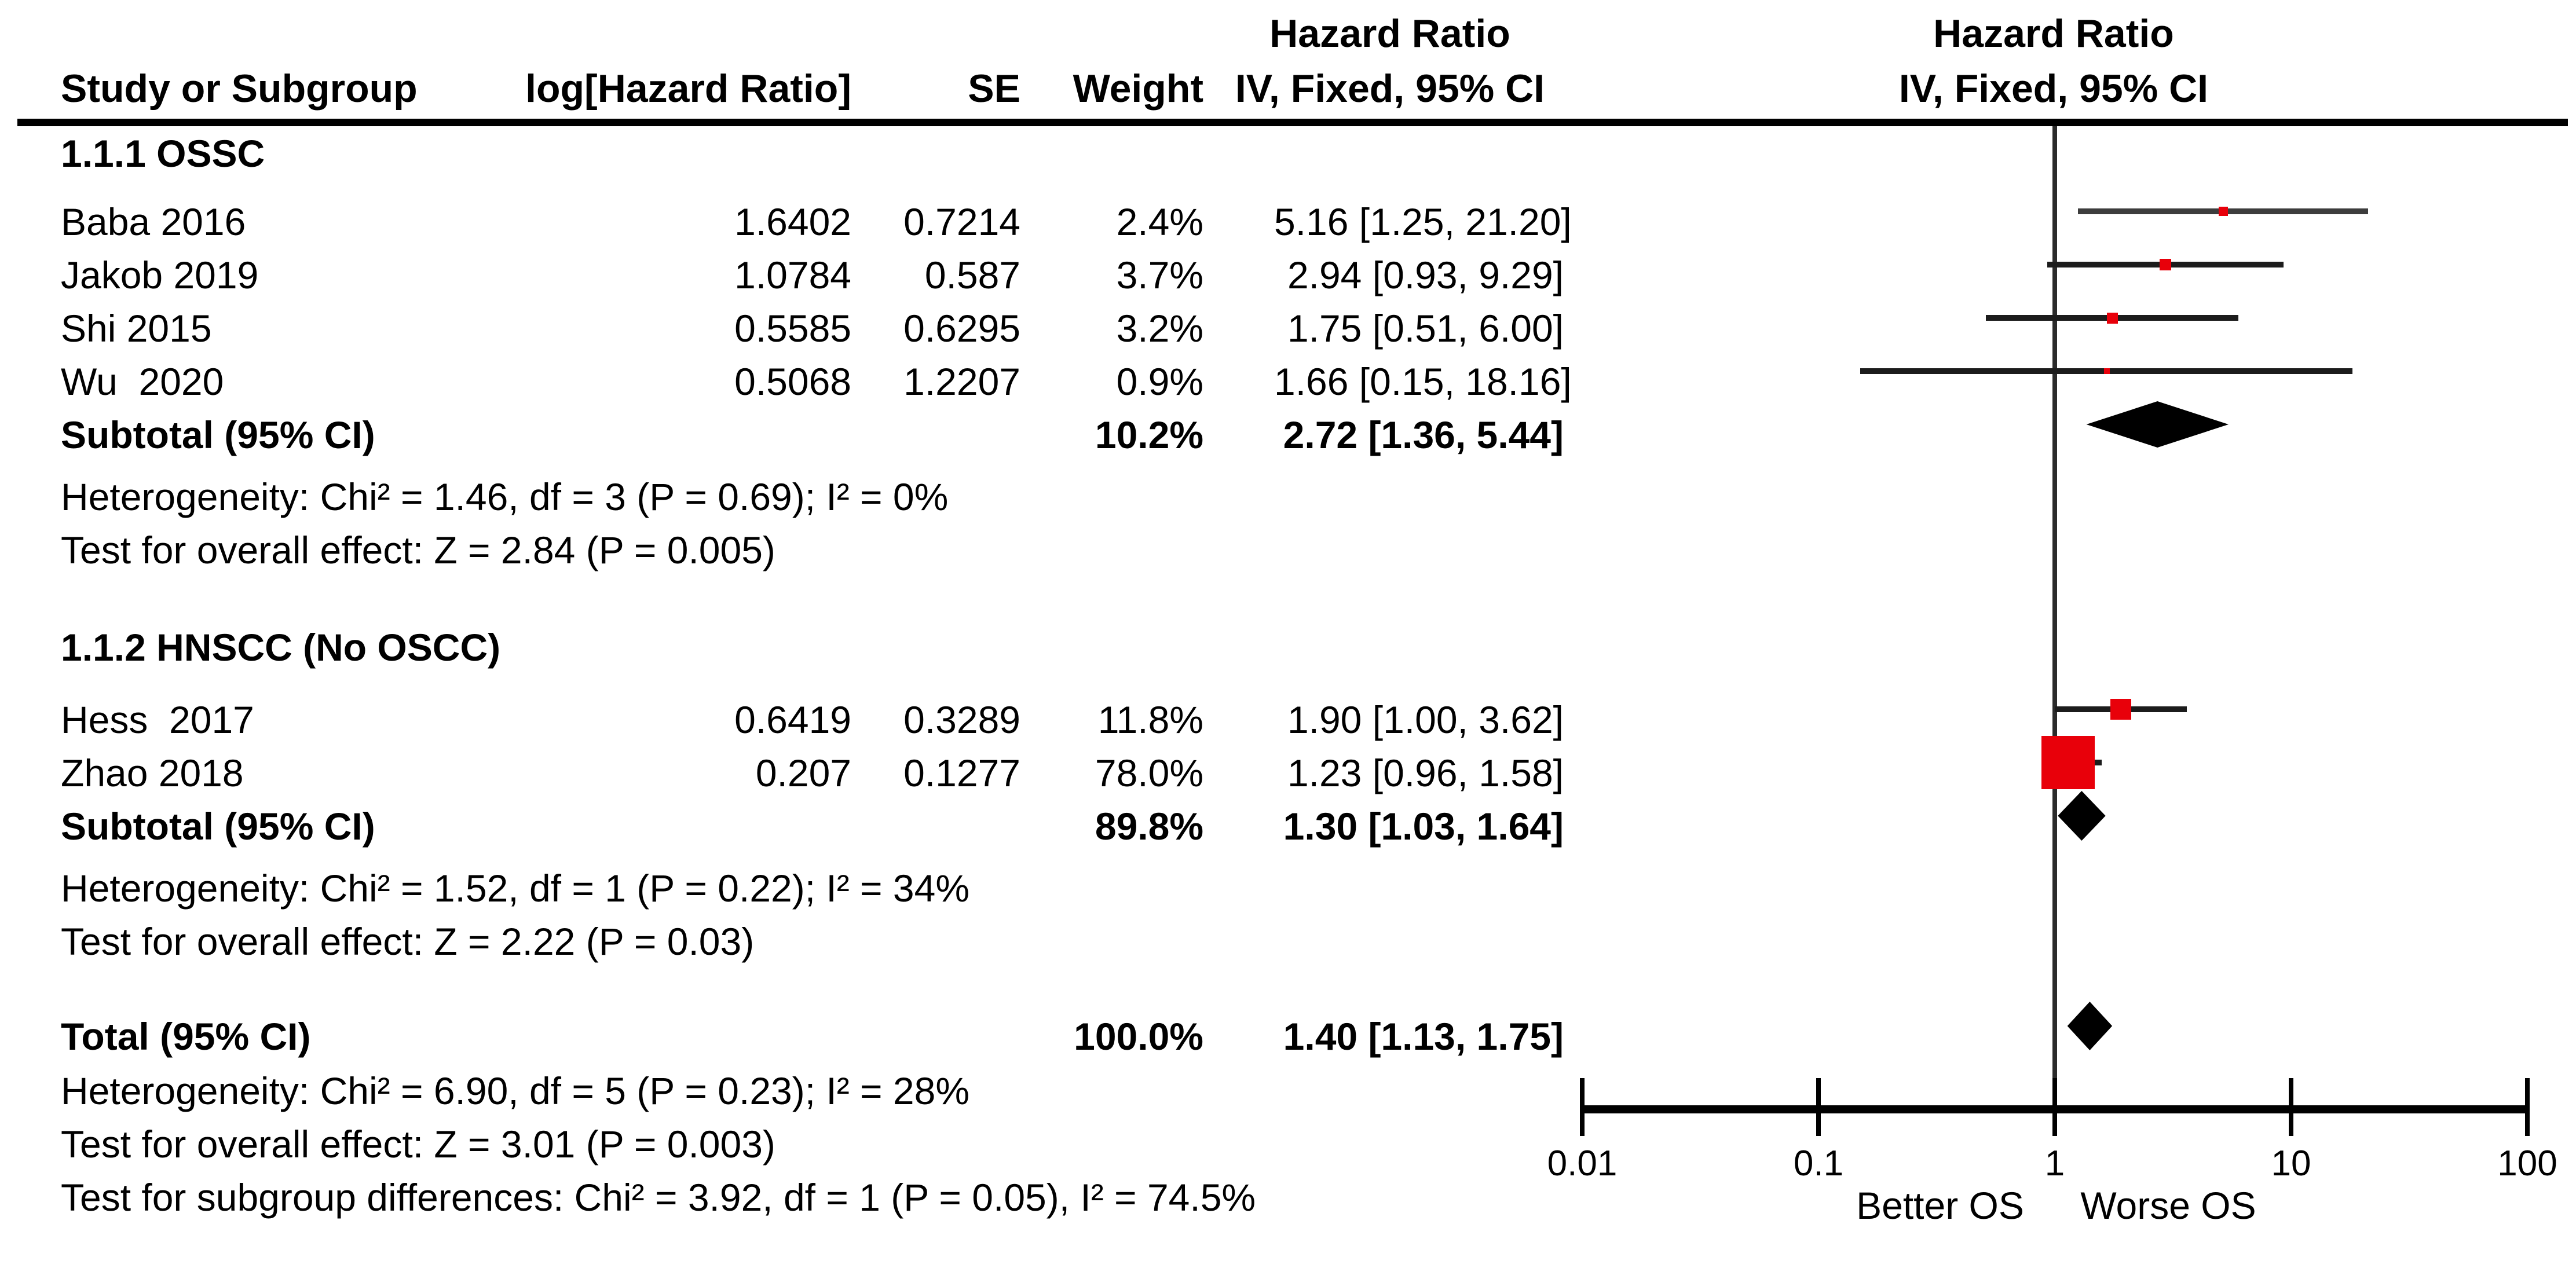 The image size is (2576, 1268). What do you see at coordinates (1389, 34) in the screenshot?
I see `left-effect-header: Hazard Ratio` at bounding box center [1389, 34].